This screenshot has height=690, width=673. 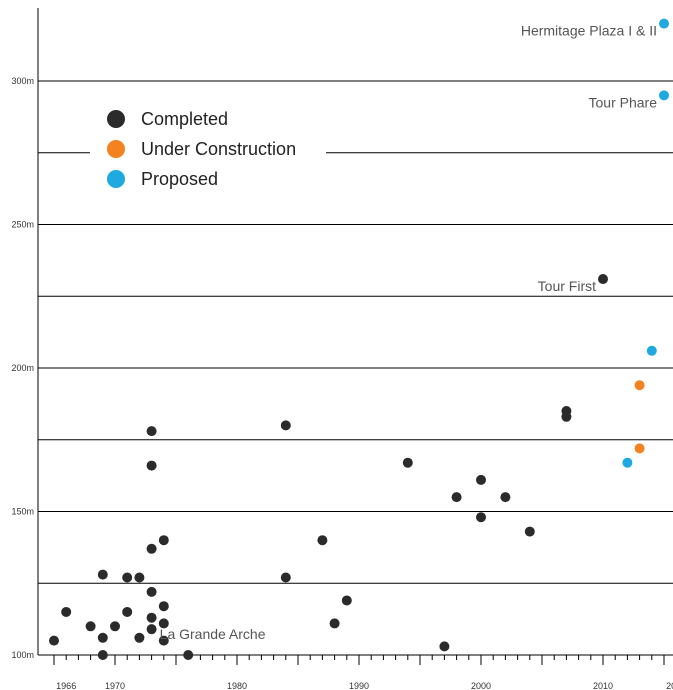 What do you see at coordinates (116, 179) in the screenshot?
I see `legend-marker-proposed` at bounding box center [116, 179].